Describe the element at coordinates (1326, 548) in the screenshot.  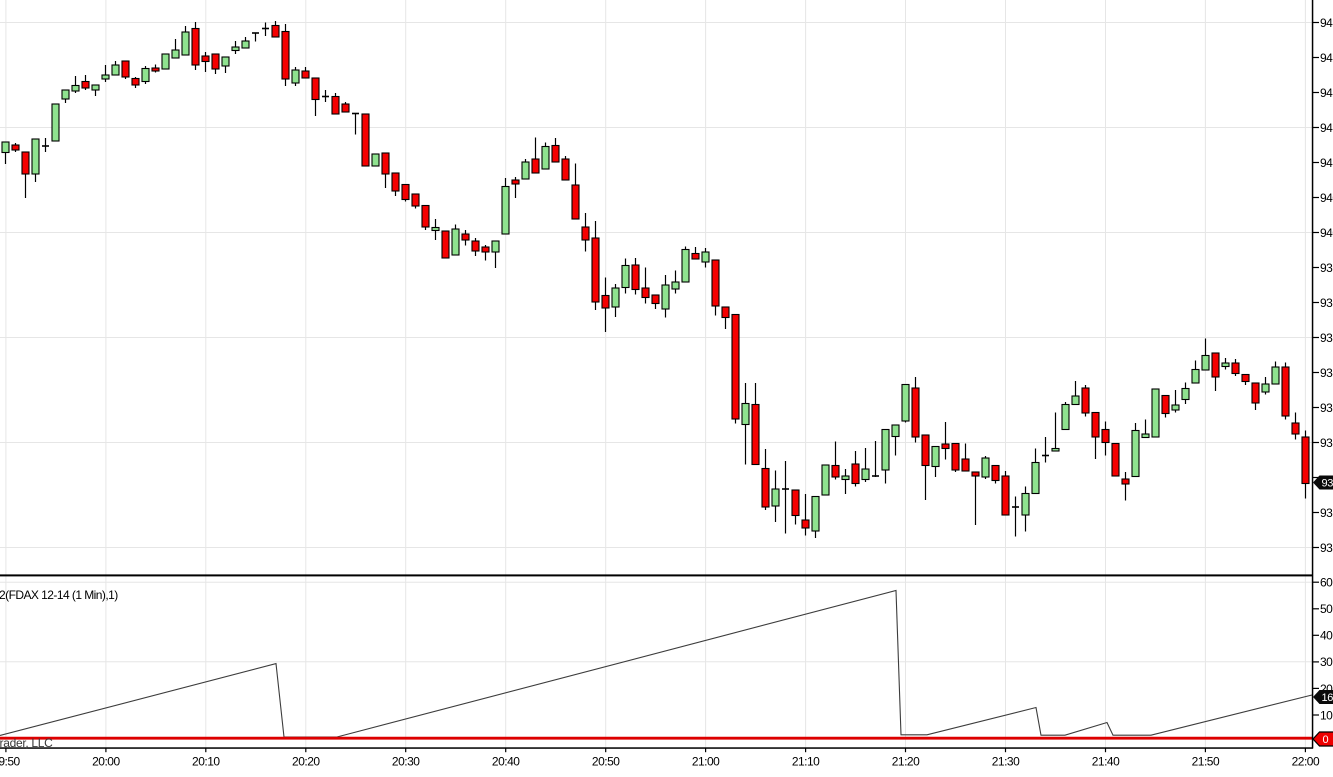
I see `svg-text: 9355.0` at that location.